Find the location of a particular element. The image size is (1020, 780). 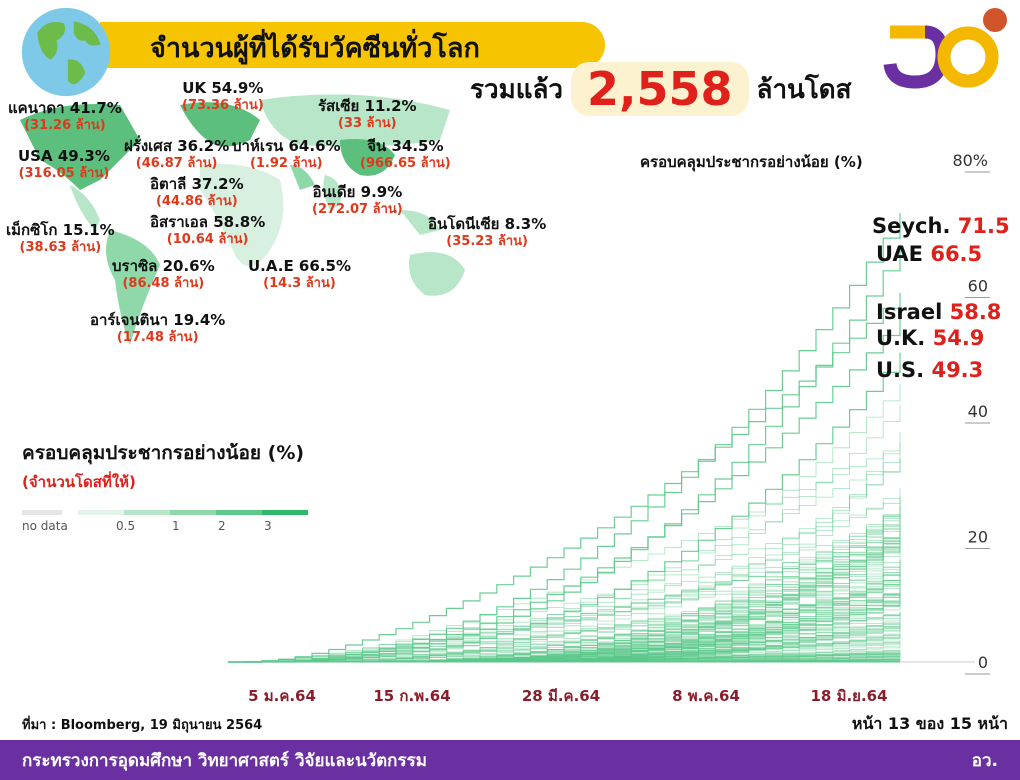

x-tick-label: 18 มิ.ย.64 is located at coordinates (849, 696).